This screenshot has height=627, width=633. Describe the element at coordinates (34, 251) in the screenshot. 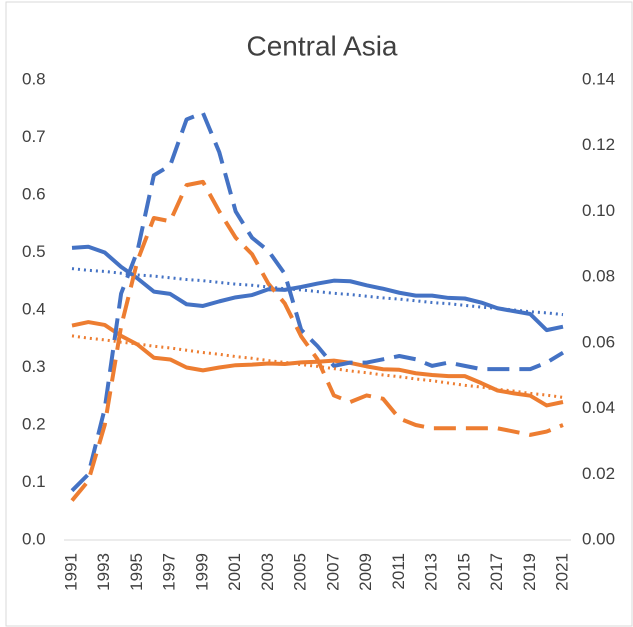

I see `y-tick-label: 0.5` at that location.